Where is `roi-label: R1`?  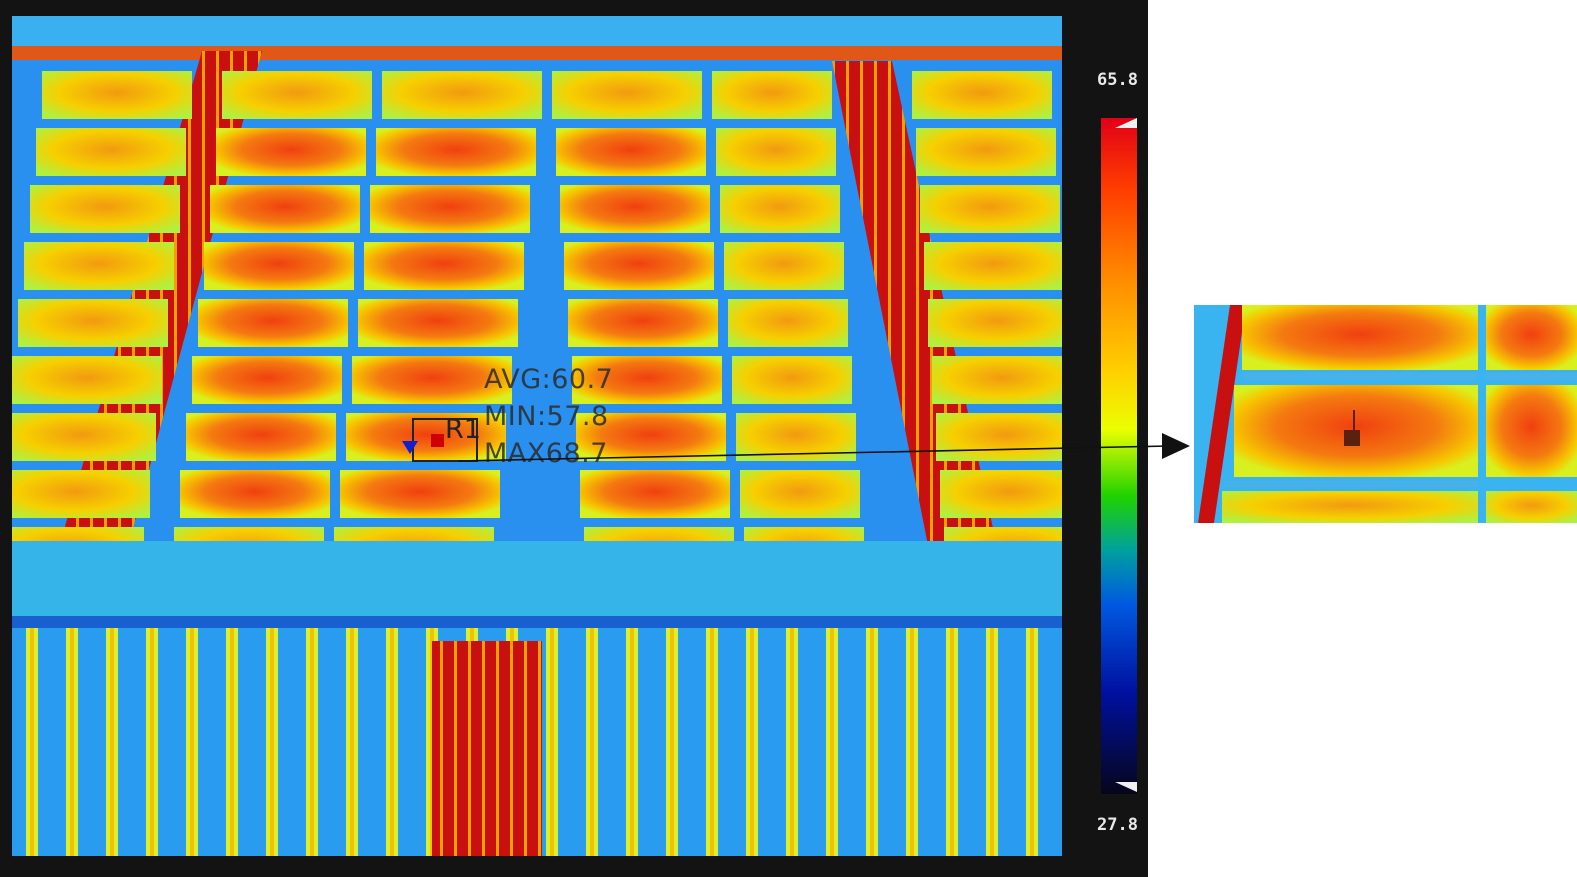
roi-label: R1 is located at coordinates (463, 429).